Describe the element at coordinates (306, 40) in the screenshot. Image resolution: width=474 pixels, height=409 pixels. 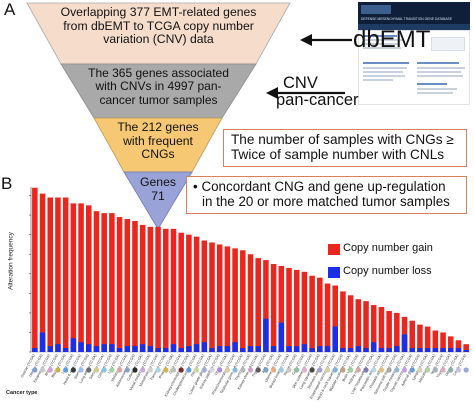
I see `dbemt-arrowhead` at that location.